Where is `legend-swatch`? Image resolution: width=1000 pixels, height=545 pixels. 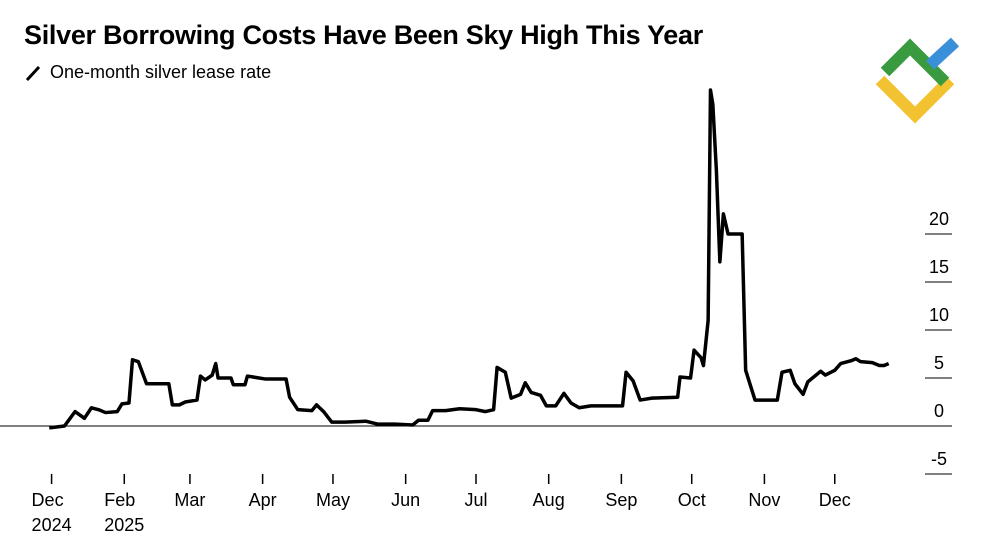
legend-swatch is located at coordinates (33, 73).